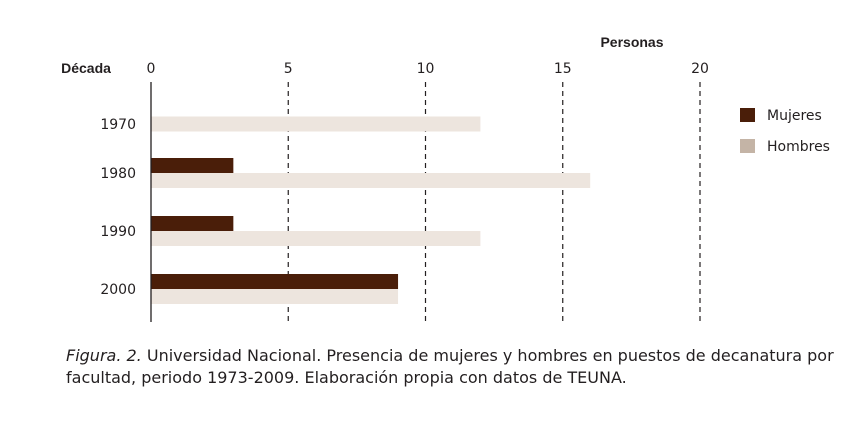 Image resolution: width=863 pixels, height=426 pixels. I want to click on bar-mujeres-1990, so click(192, 223).